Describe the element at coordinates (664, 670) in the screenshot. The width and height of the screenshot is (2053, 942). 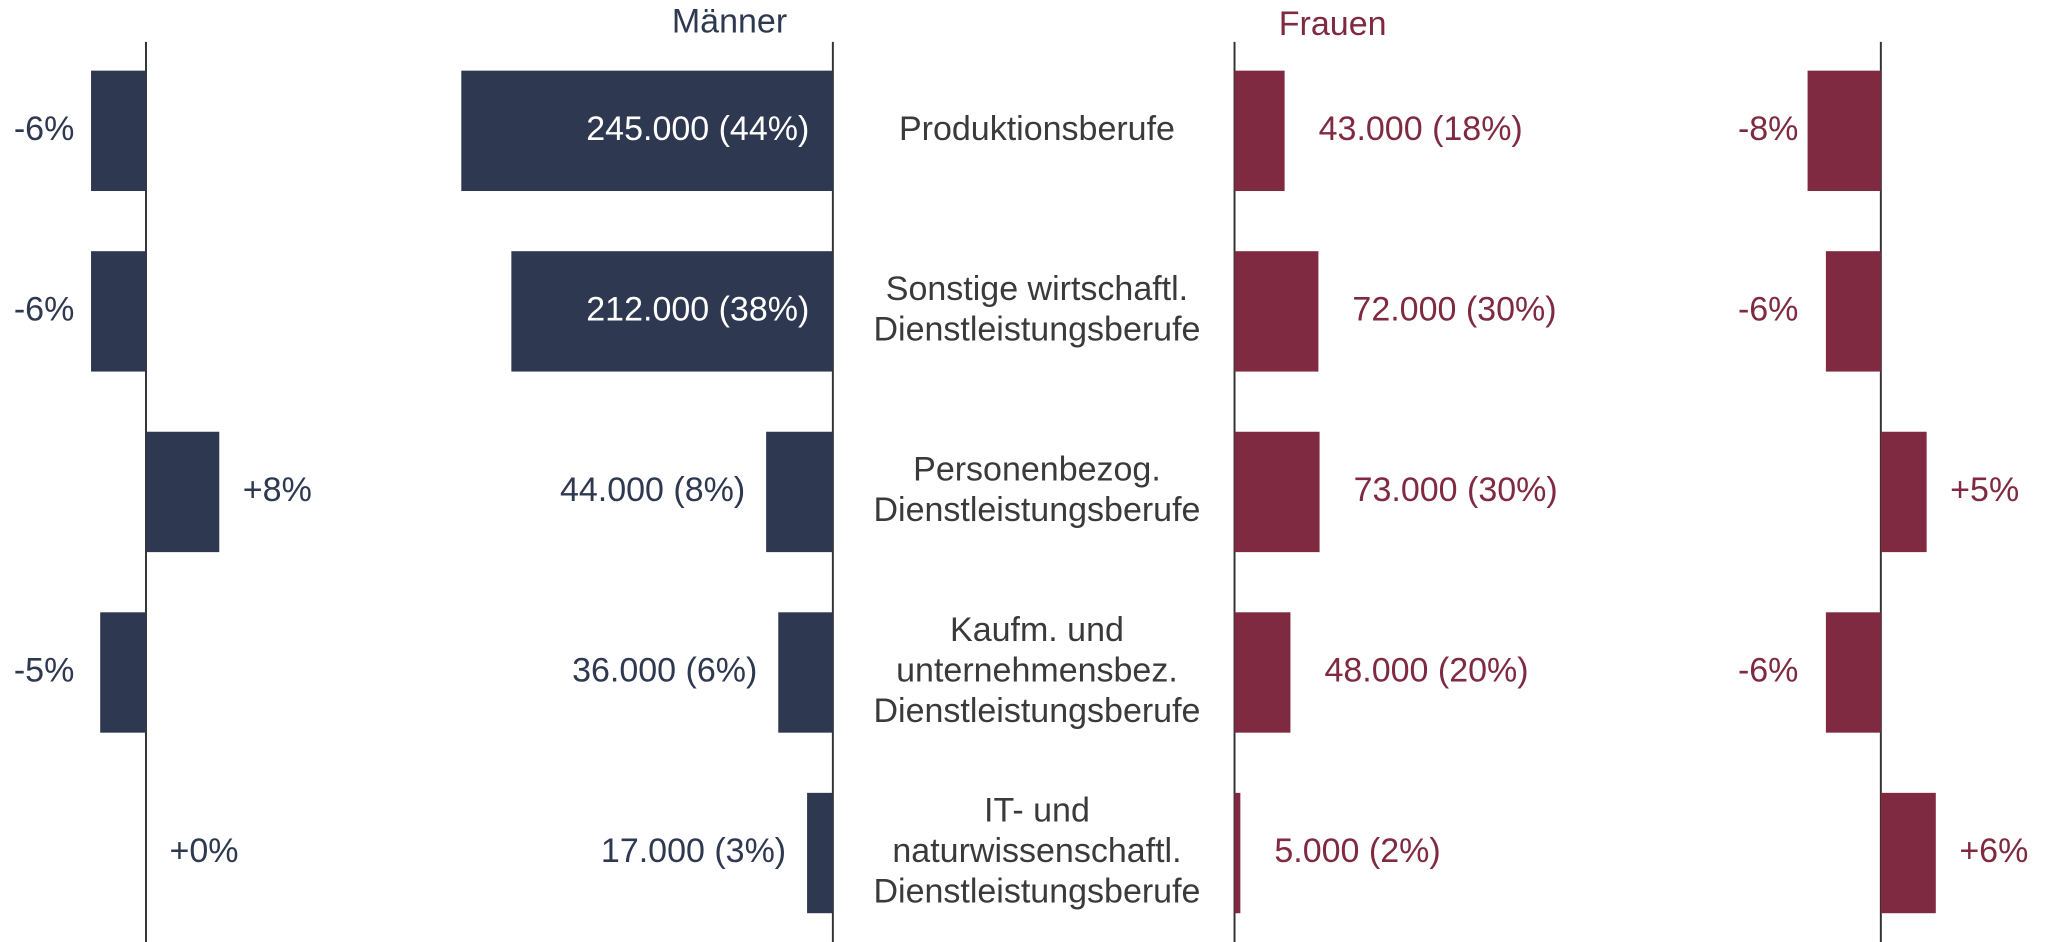
I see `value-label: 36.000 (6%)` at that location.